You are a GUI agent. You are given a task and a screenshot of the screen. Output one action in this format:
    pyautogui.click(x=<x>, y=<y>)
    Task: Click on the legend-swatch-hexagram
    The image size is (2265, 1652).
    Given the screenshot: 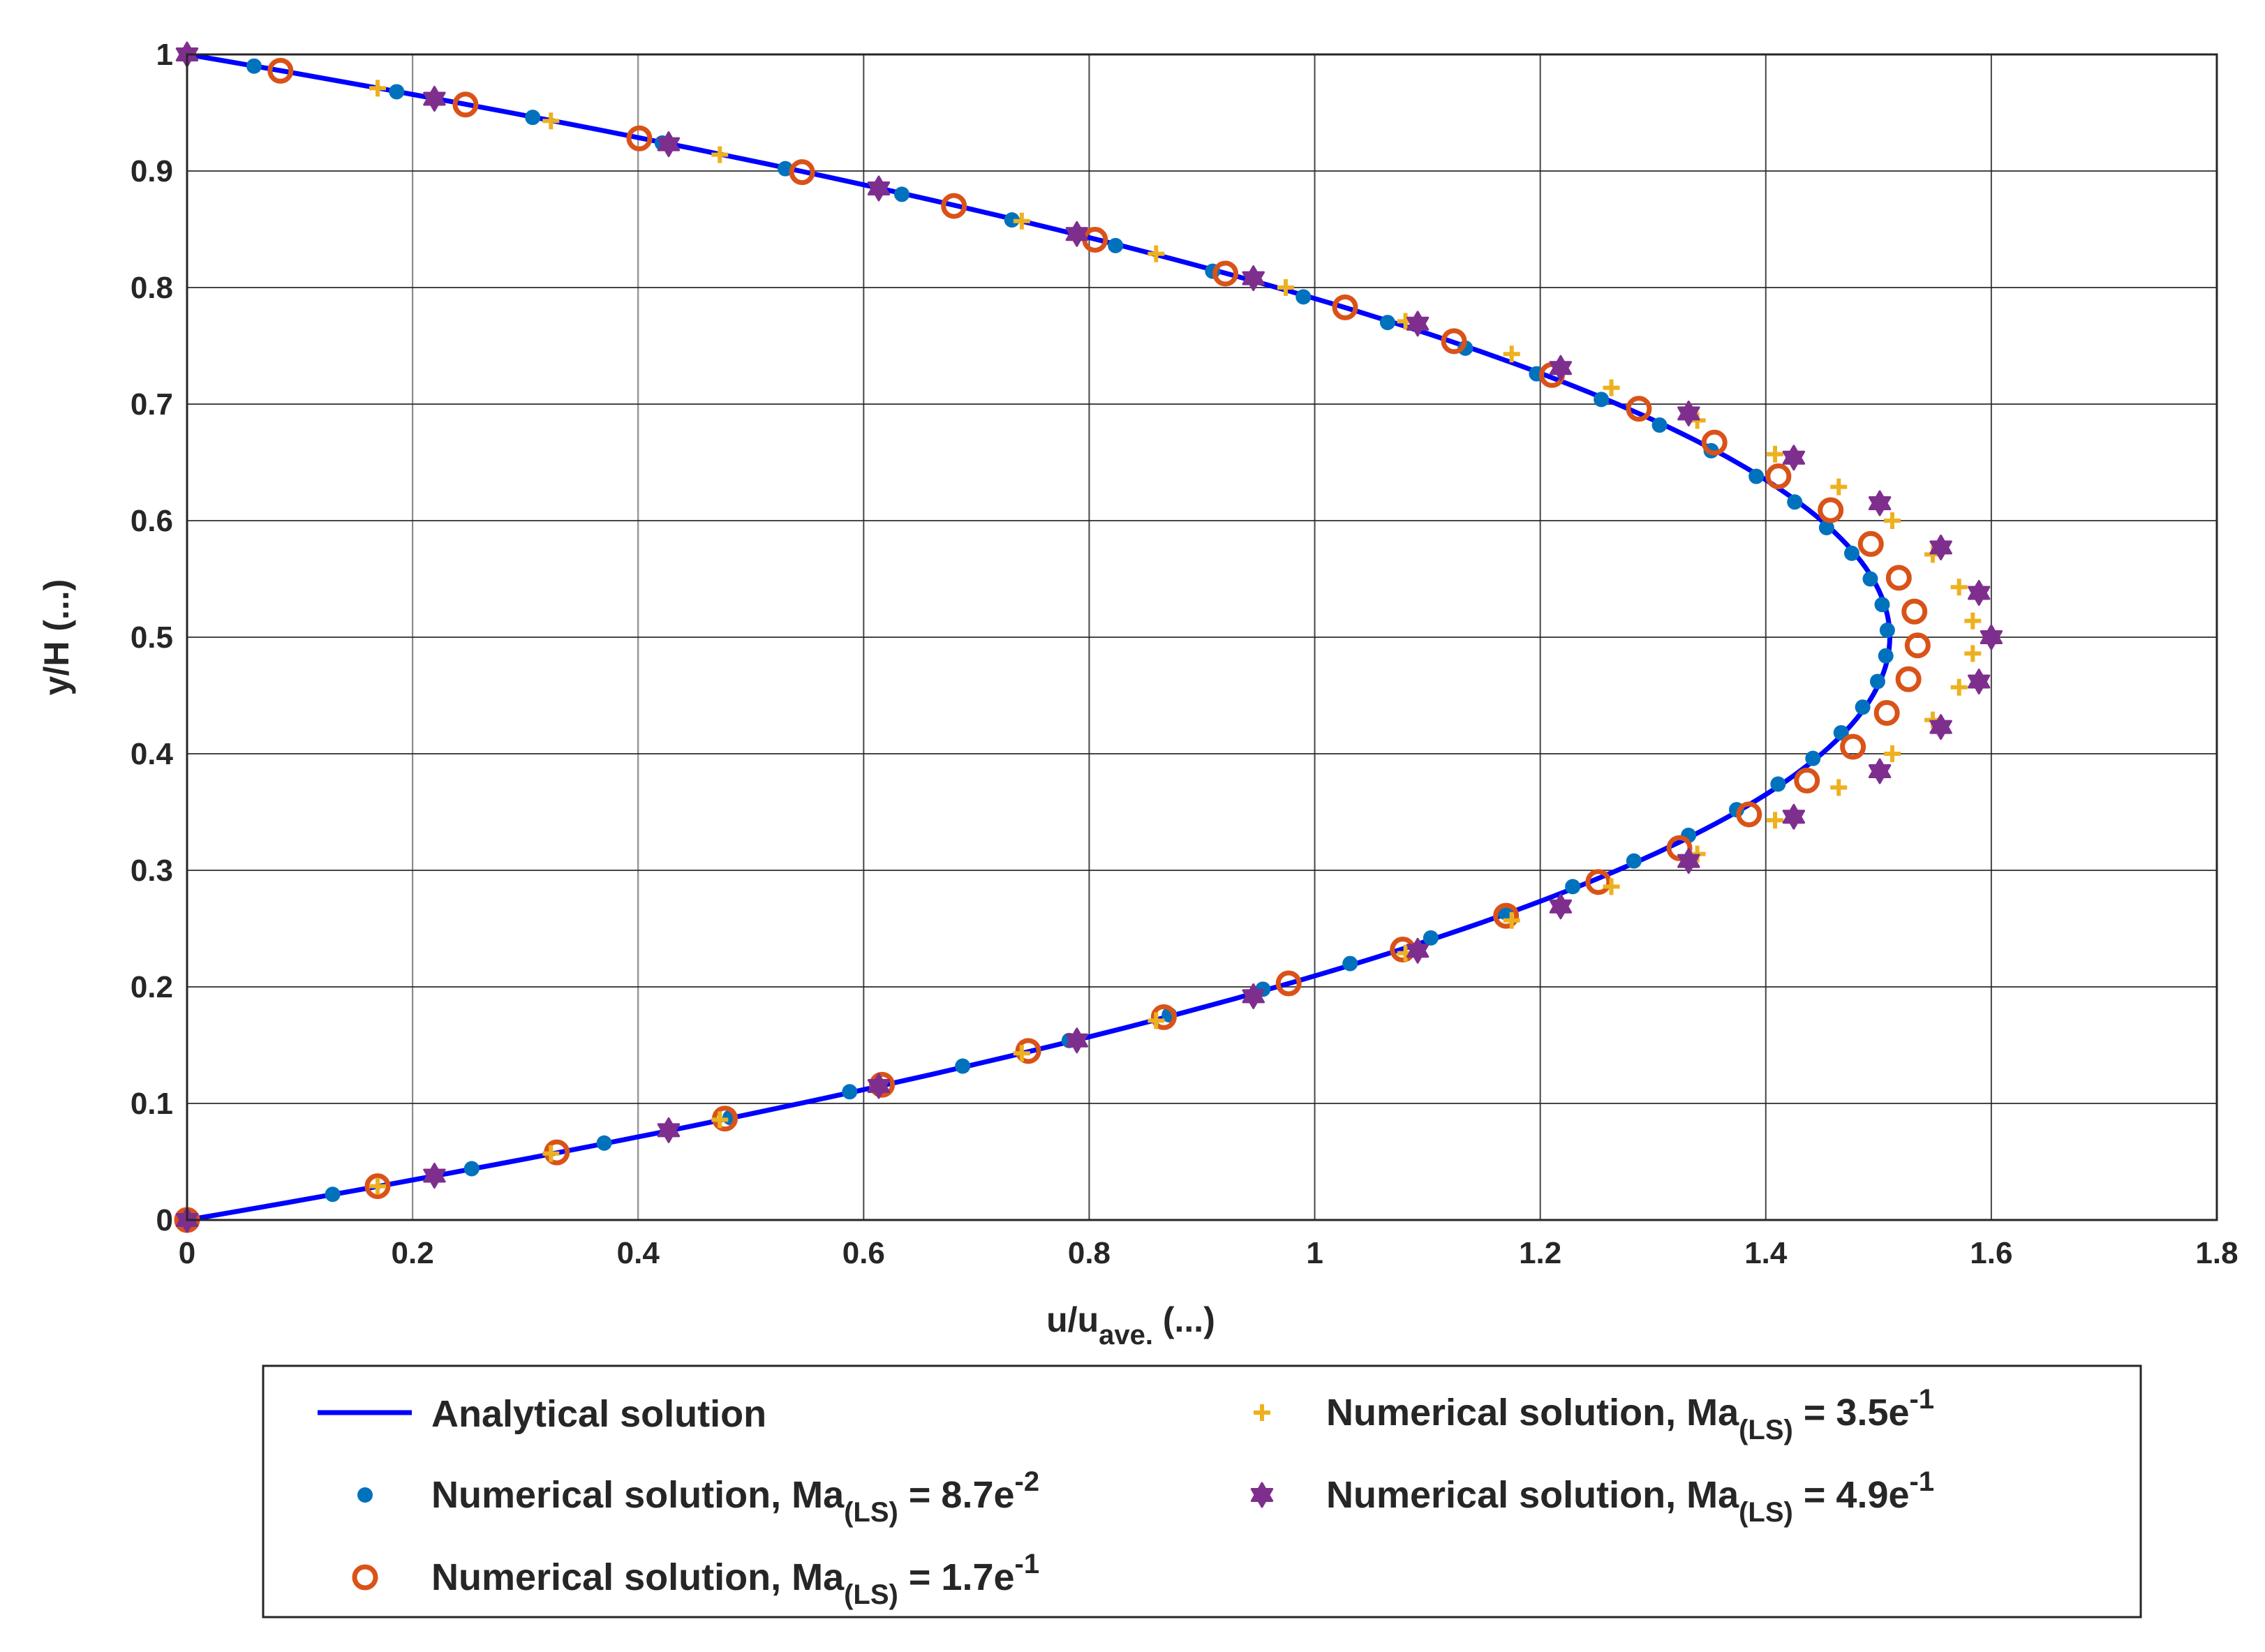 What is the action you would take?
    pyautogui.click(x=1262, y=1495)
    